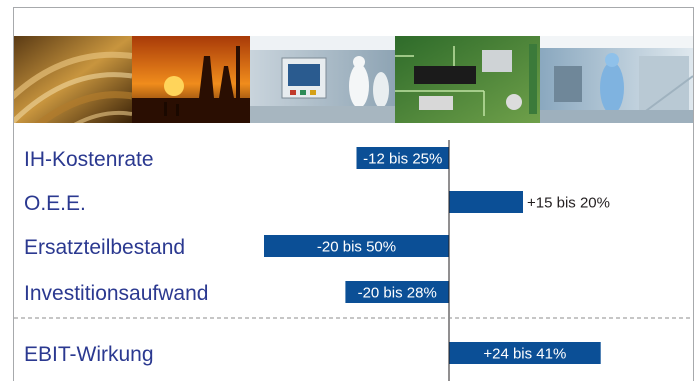  Describe the element at coordinates (116, 293) in the screenshot. I see `category-label-investitionsaufwand: Investitionsaufwand` at that location.